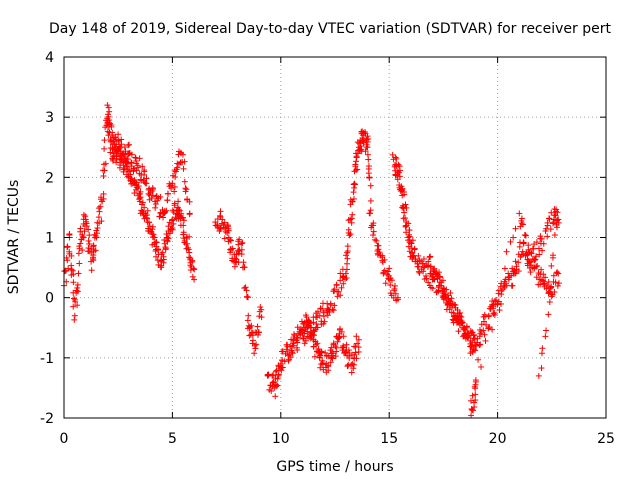  What do you see at coordinates (49, 299) in the screenshot?
I see `y-tick-label: 0` at bounding box center [49, 299].